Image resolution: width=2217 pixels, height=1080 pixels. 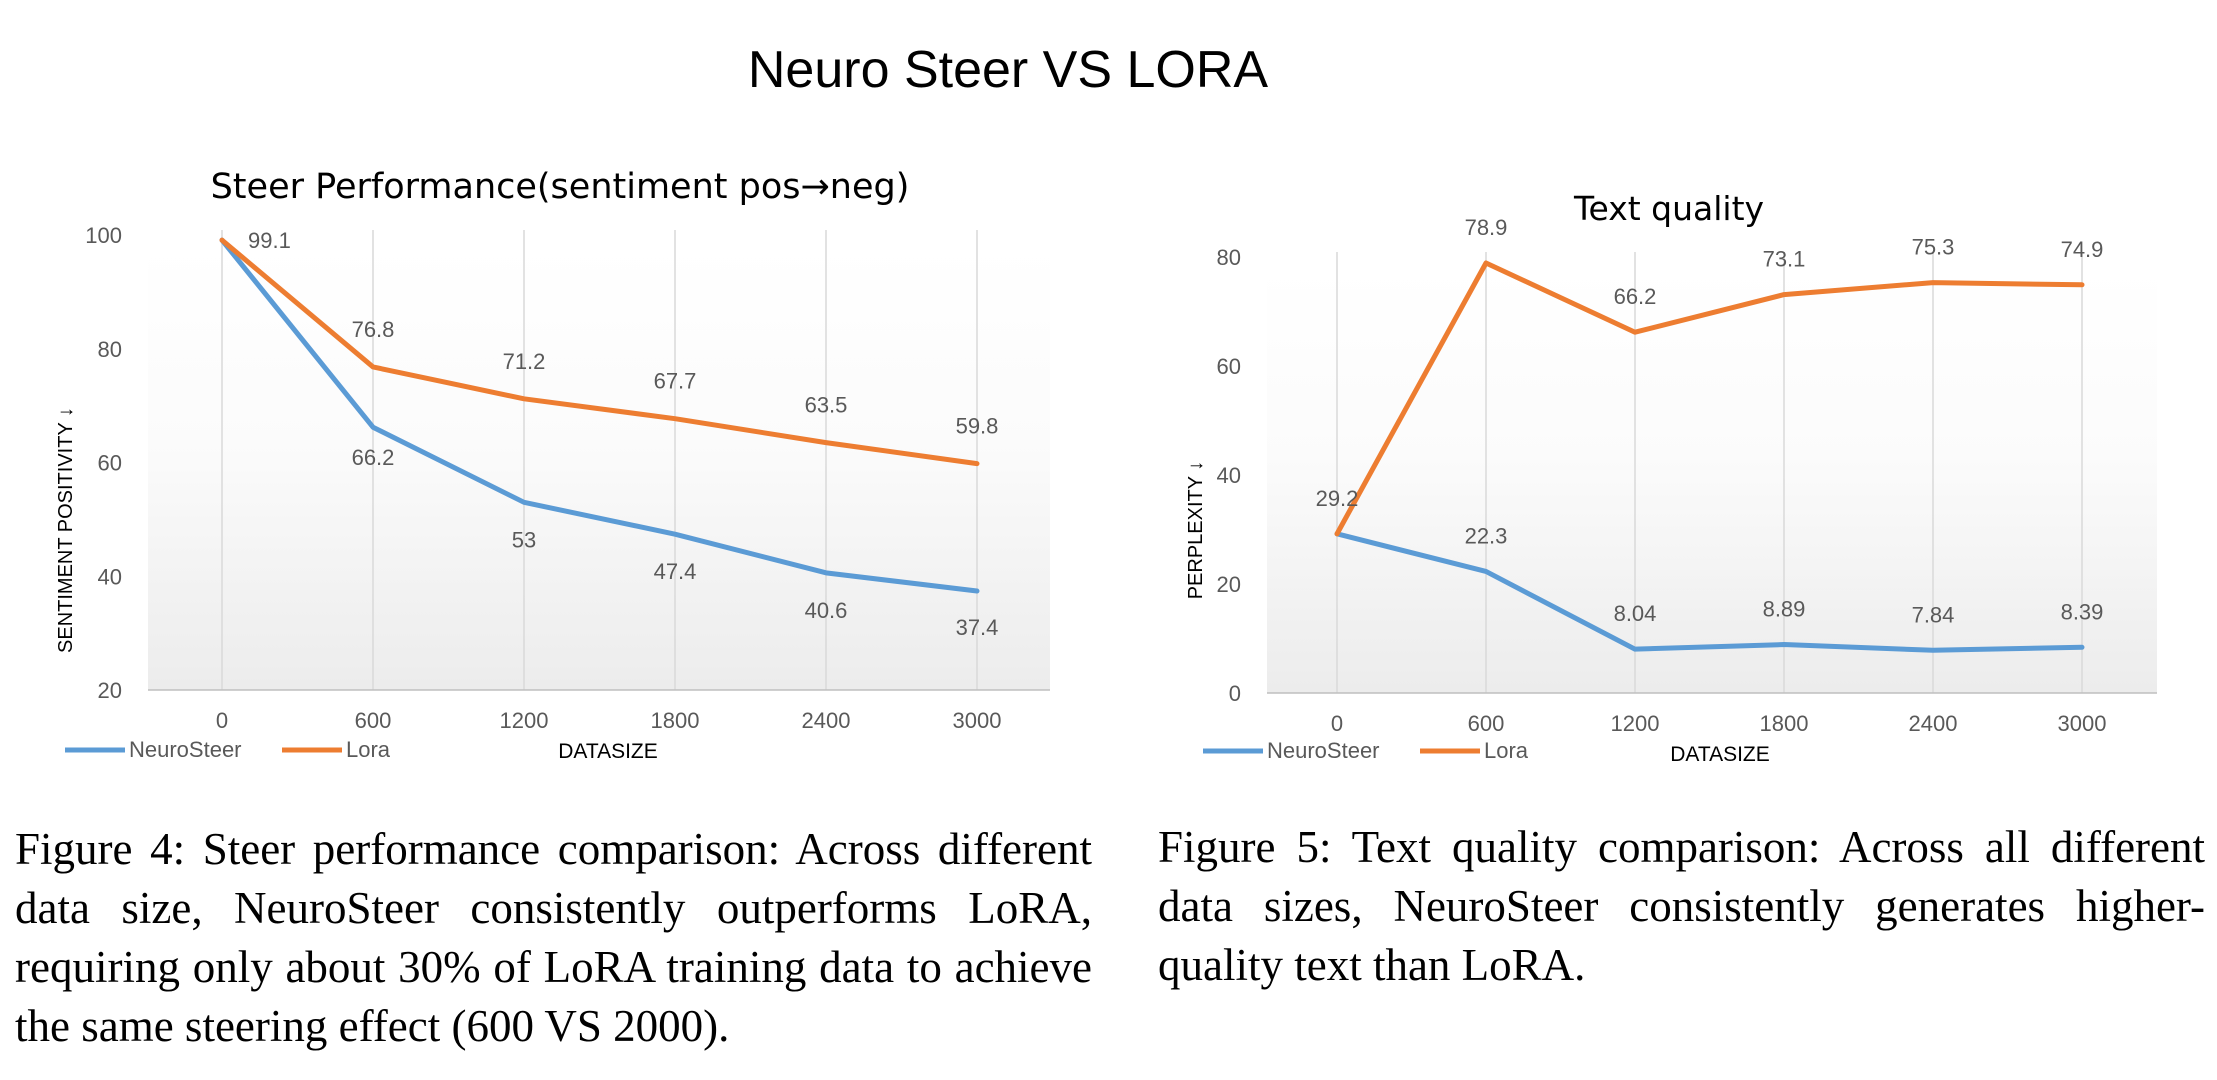 I want to click on data-label-neurosteer: 7.84, so click(x=1933, y=614).